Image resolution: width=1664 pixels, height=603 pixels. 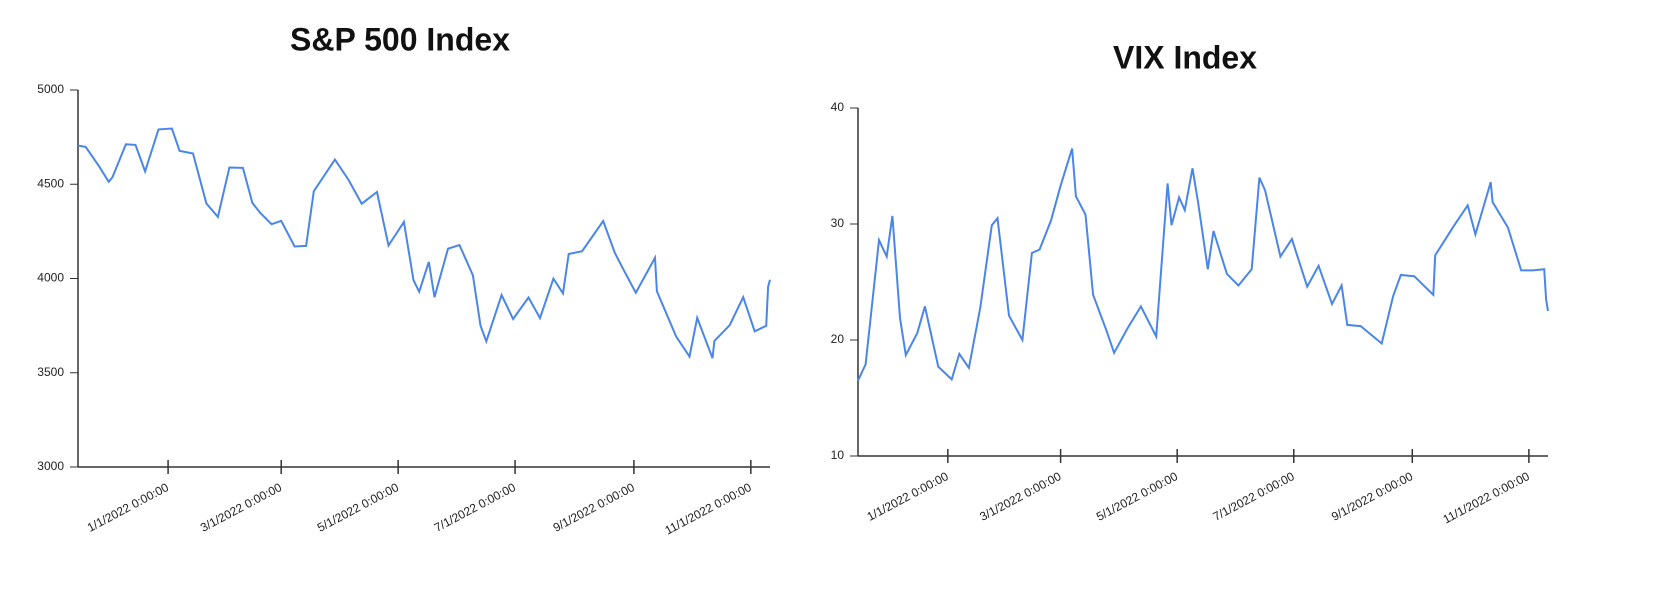 What do you see at coordinates (50, 89) in the screenshot?
I see `y-tick-label: 5000` at bounding box center [50, 89].